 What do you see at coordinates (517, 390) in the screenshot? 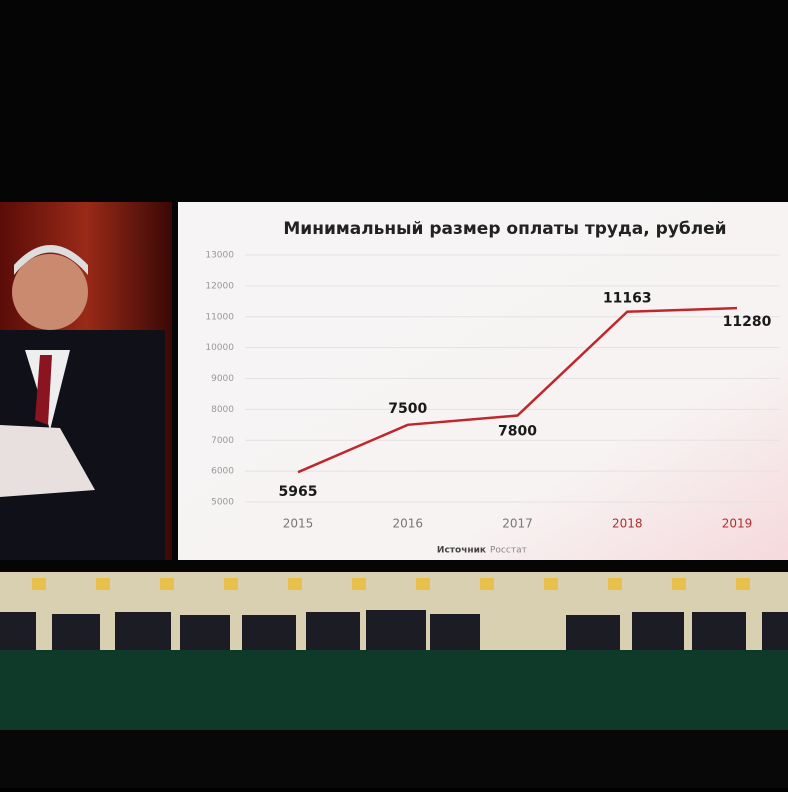
I see `line` at bounding box center [517, 390].